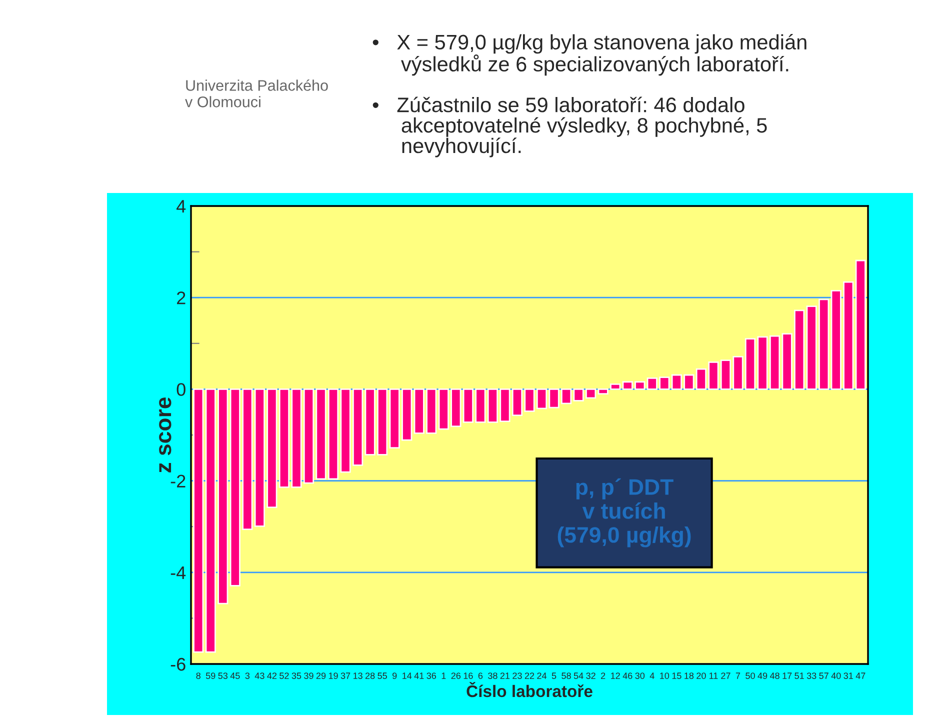  I want to click on annotation: p, p´ DDT v tucích (579,0 µg/kg), so click(624, 513).